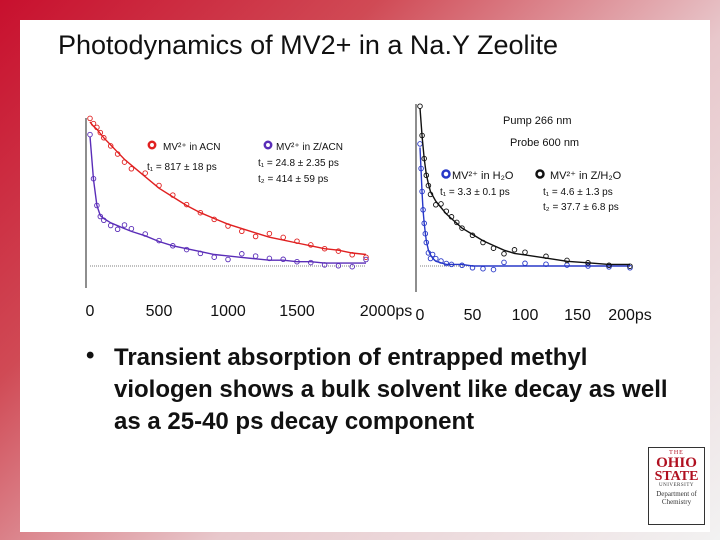 Image resolution: width=720 pixels, height=540 pixels. I want to click on legend-marker-h2o, so click(446, 174).